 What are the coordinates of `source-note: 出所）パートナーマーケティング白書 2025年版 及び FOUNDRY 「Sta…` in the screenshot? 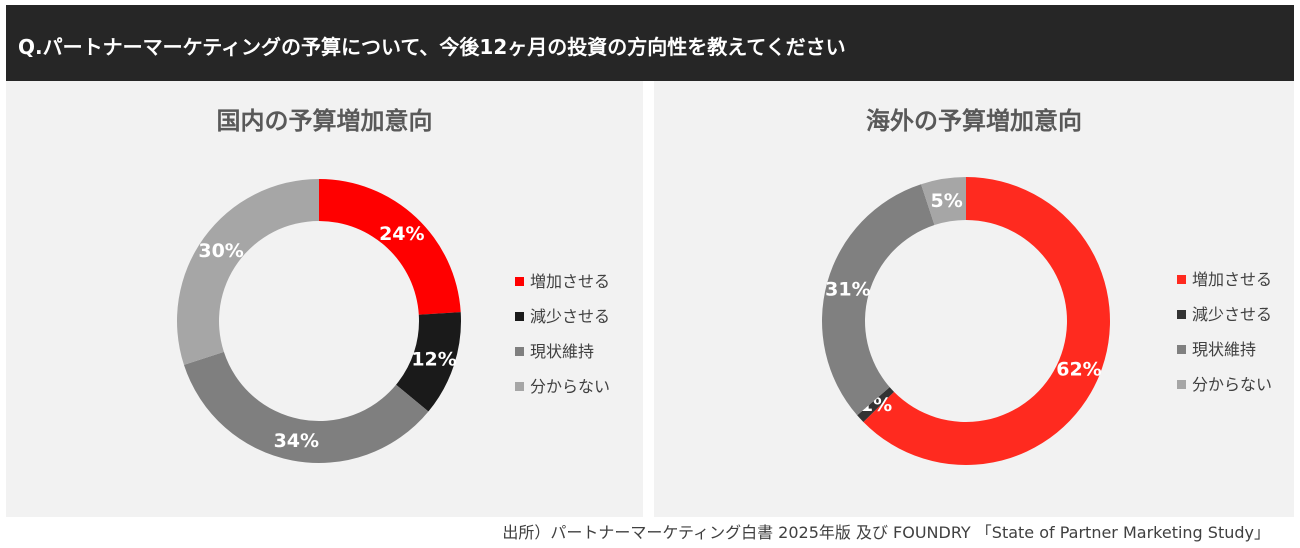 It's located at (886, 532).